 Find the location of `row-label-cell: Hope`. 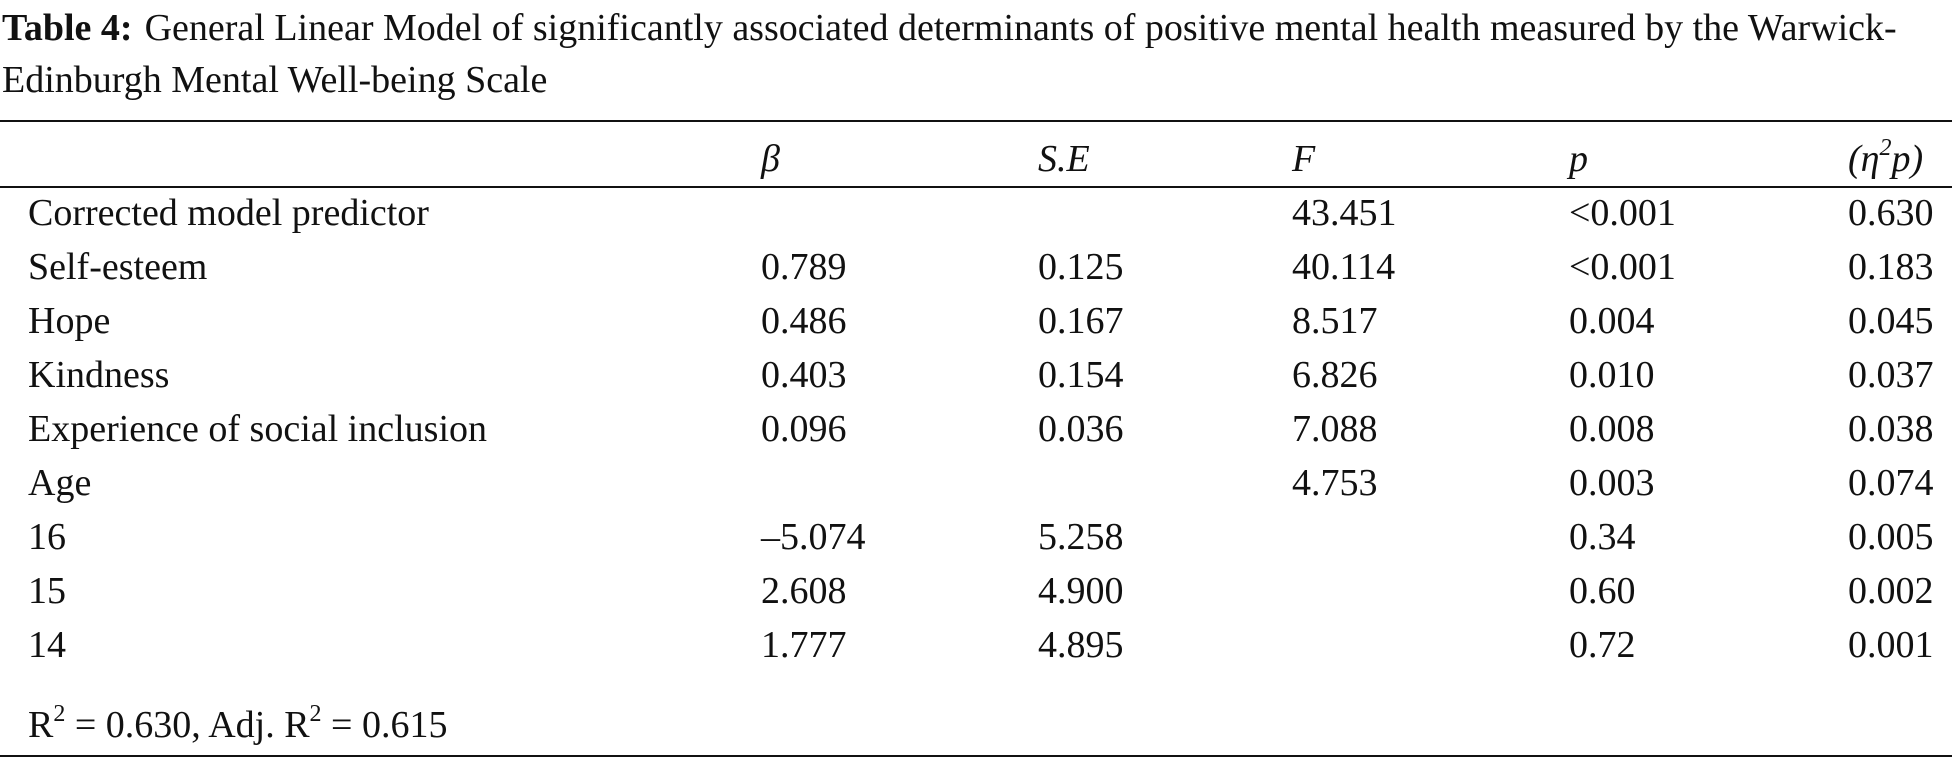

row-label-cell: Hope is located at coordinates (69, 321).